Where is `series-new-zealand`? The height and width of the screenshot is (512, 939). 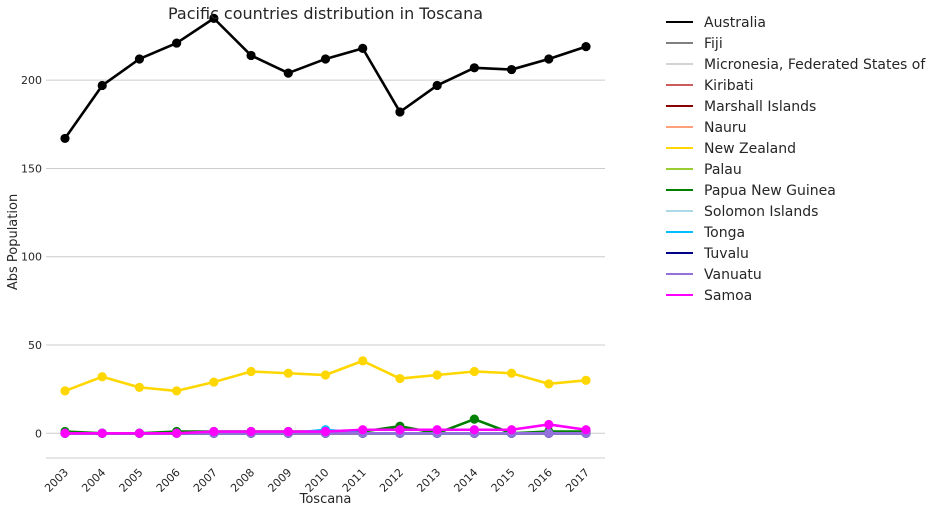 series-new-zealand is located at coordinates (325, 376).